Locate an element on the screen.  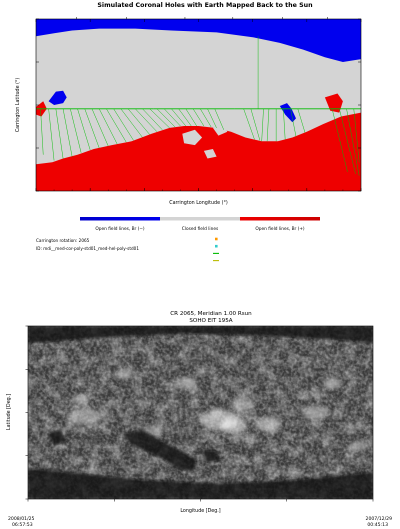
colorbar-label-closed: Closed field lines is located at coordinates (200, 229).